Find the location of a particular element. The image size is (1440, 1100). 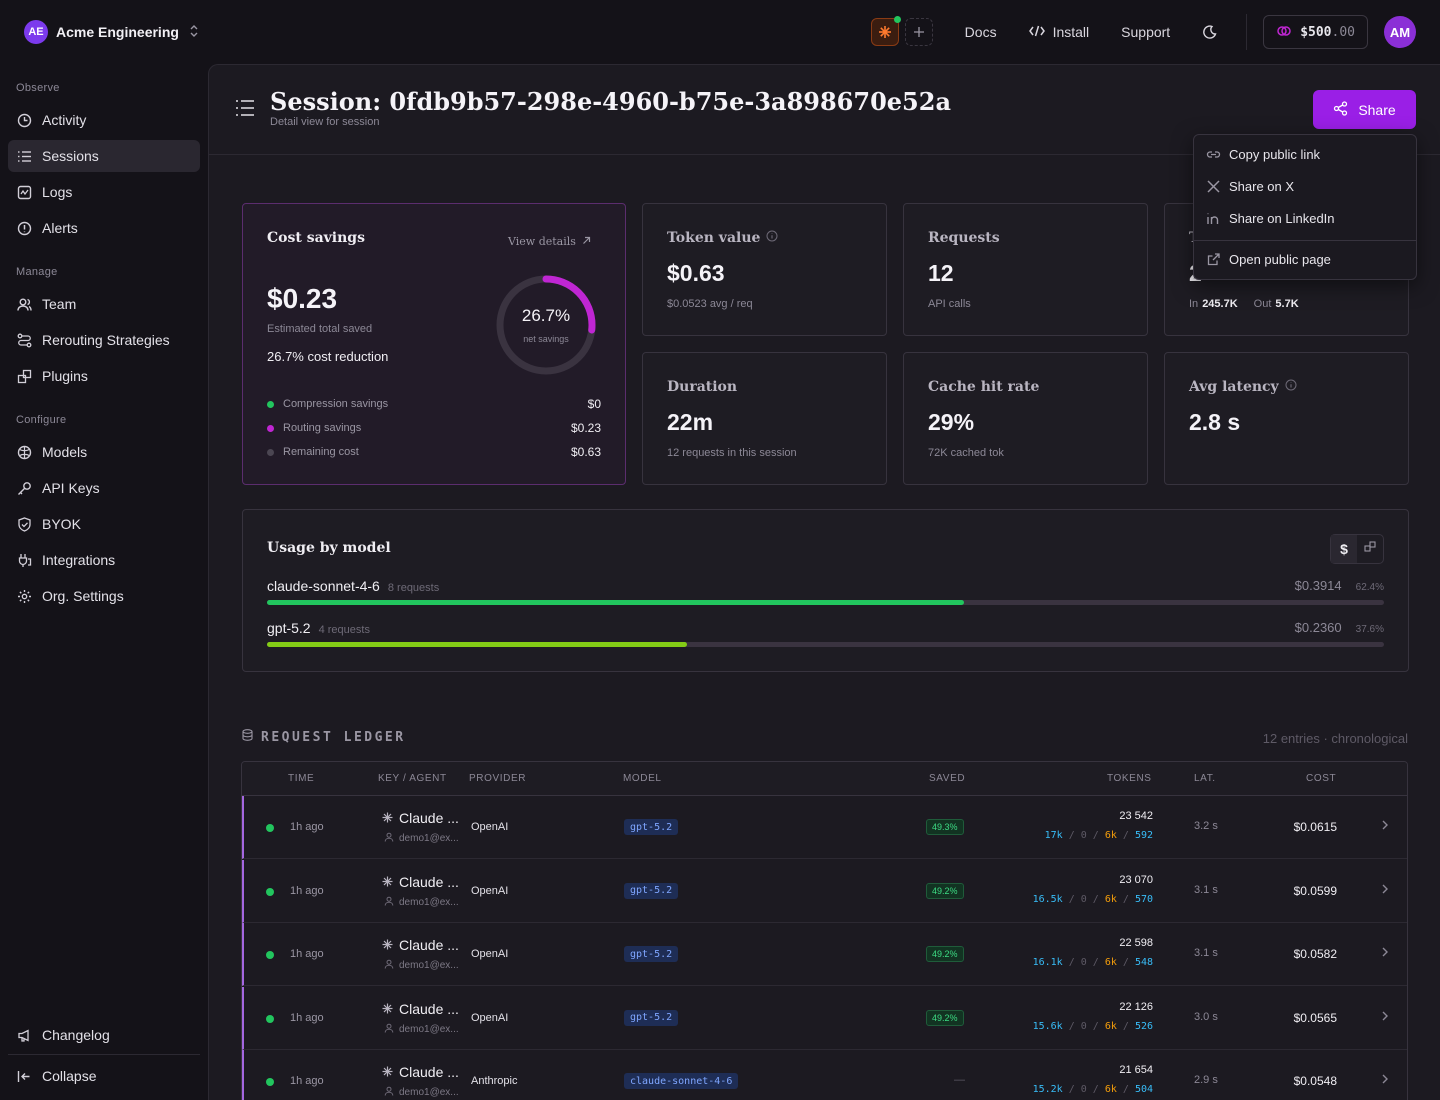

sidebar-item-models: Models is located at coordinates (104, 452).